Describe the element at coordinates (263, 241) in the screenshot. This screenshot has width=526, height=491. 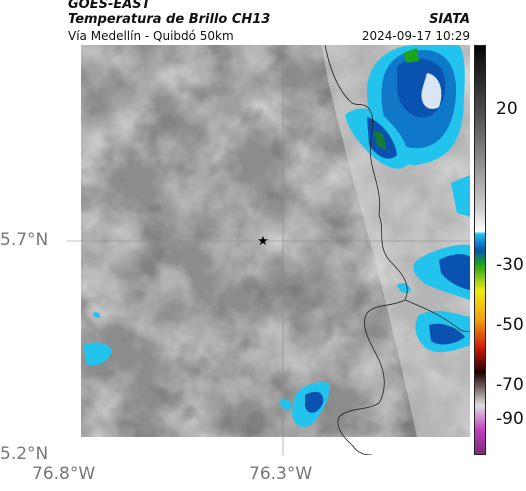
I see `star-icon: ★` at that location.